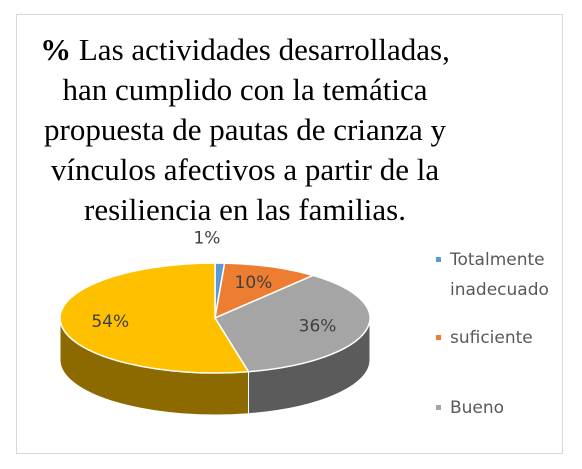 This screenshot has width=582, height=469. Describe the element at coordinates (491, 338) in the screenshot. I see `legend-label: suficiente` at that location.